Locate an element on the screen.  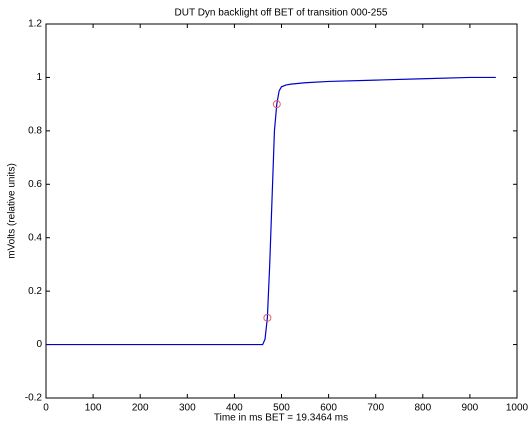
x-tick-label: 400 is located at coordinates (234, 408).